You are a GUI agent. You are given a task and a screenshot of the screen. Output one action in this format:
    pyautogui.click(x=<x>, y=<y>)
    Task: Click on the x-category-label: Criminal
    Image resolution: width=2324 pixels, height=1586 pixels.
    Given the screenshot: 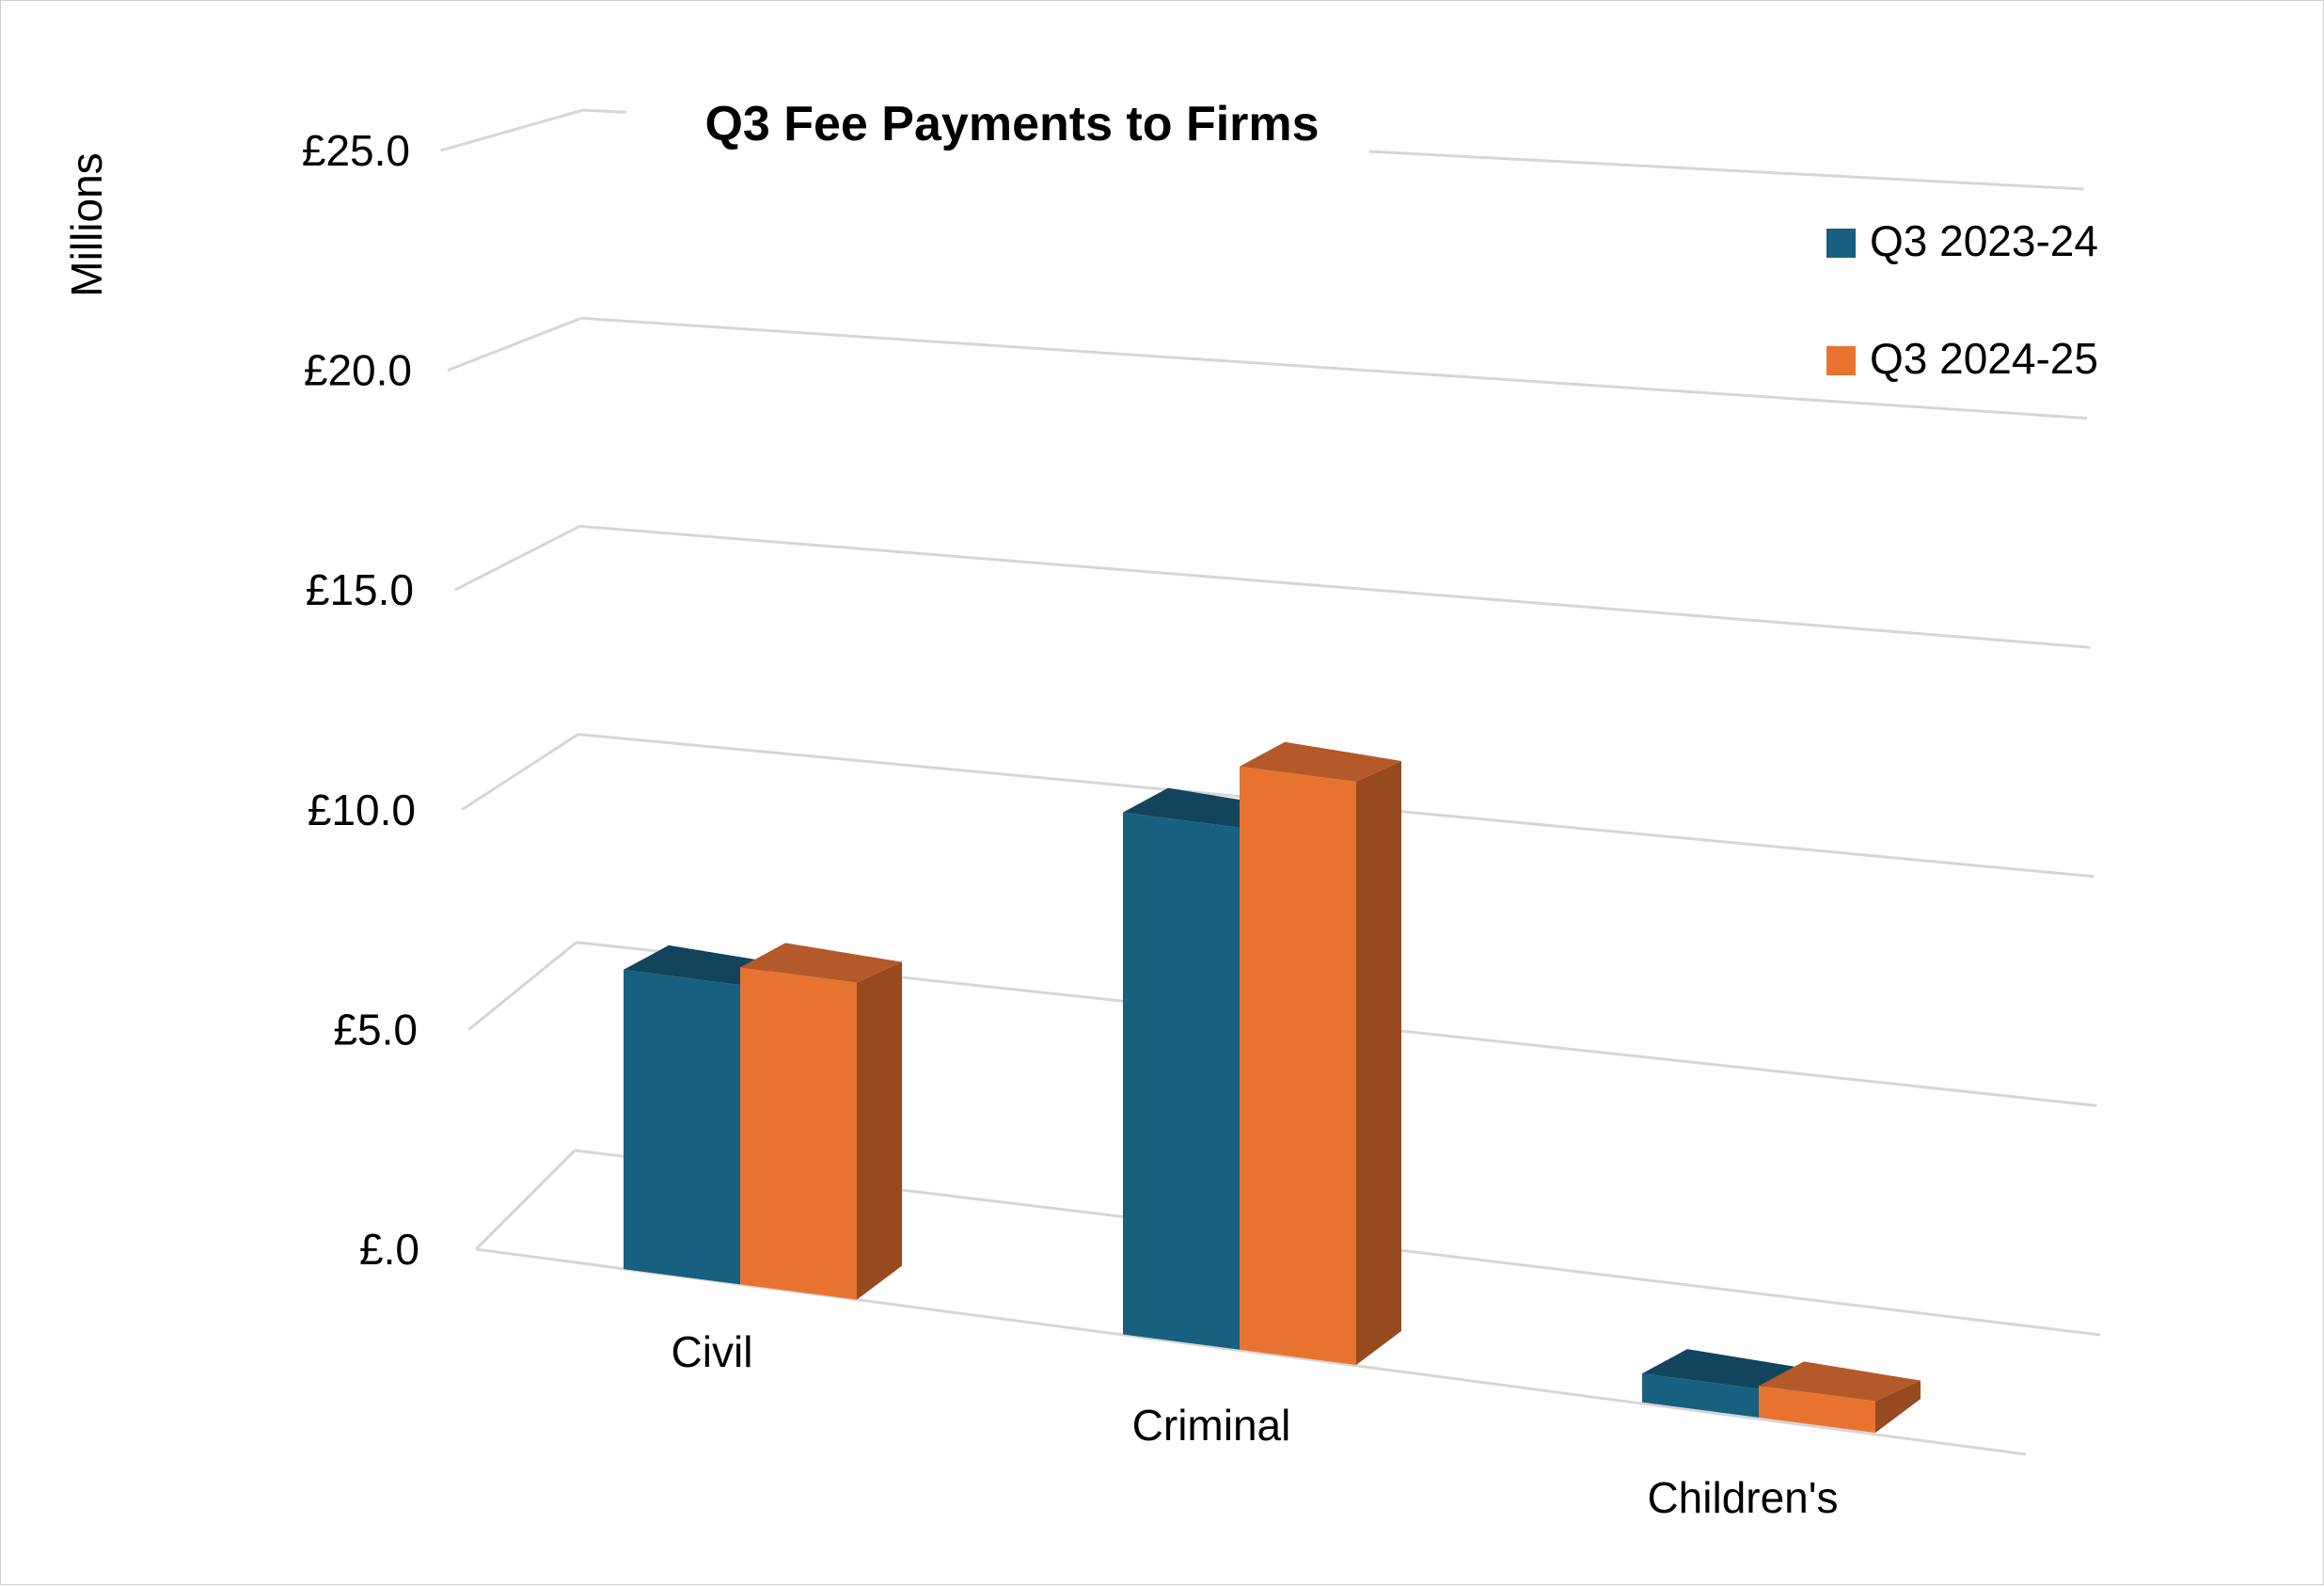 What is the action you would take?
    pyautogui.click(x=1211, y=1425)
    